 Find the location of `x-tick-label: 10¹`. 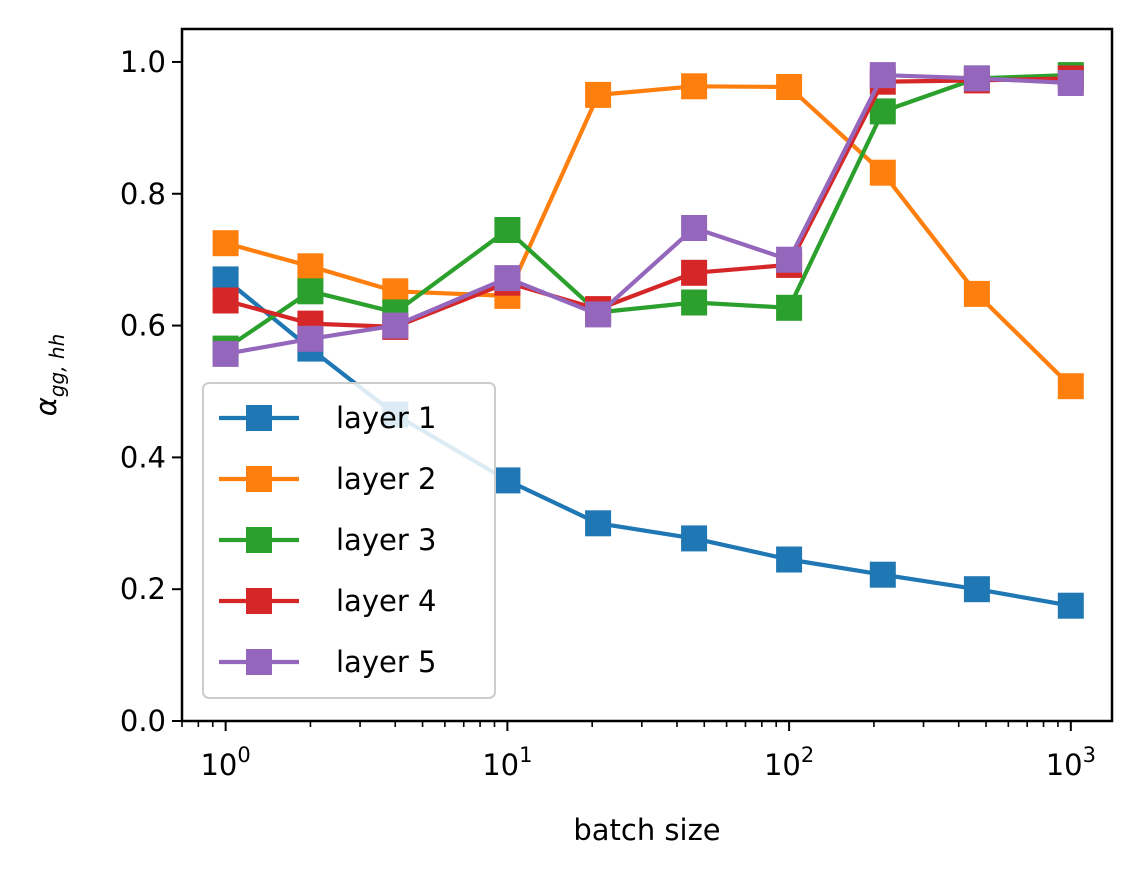

x-tick-label: 10¹ is located at coordinates (507, 762).